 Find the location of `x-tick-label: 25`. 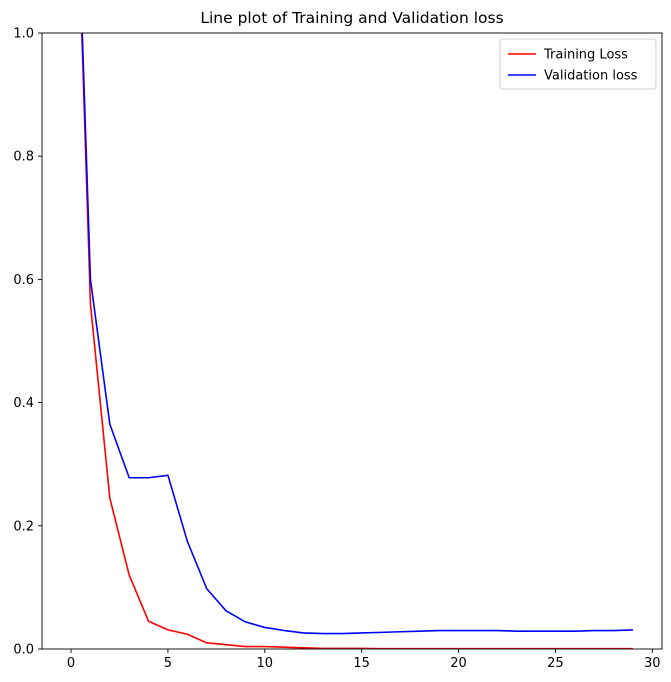

x-tick-label: 25 is located at coordinates (555, 663).